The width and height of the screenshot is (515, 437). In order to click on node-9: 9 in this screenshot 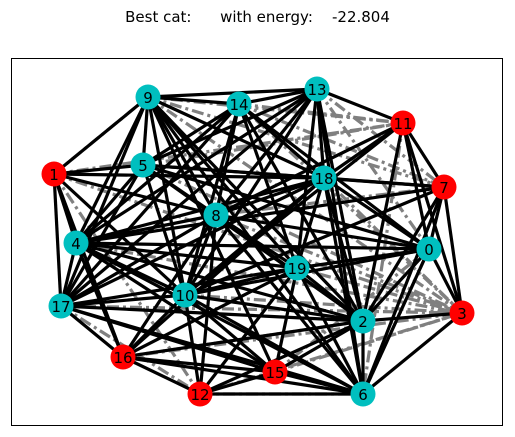, I will do `click(148, 97)`.